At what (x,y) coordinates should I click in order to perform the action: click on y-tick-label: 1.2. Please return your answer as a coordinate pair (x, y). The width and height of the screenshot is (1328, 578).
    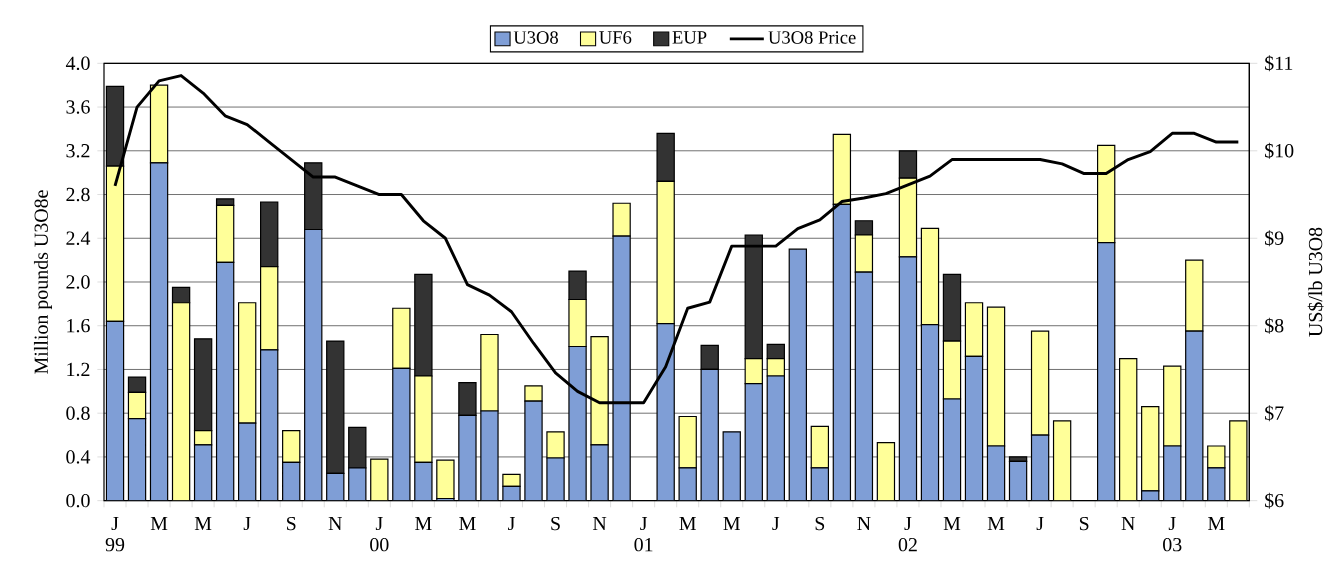
    Looking at the image, I should click on (78, 369).